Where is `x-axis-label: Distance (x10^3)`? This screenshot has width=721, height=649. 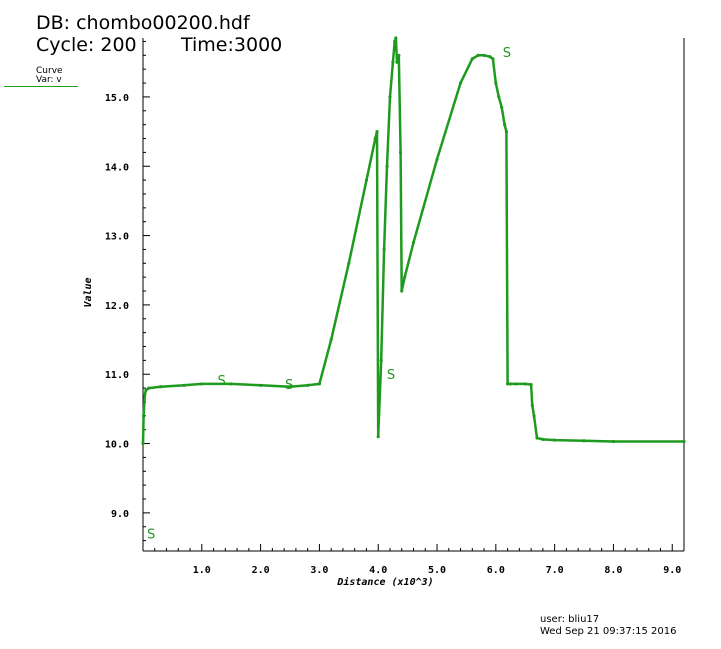 x-axis-label: Distance (x10^3) is located at coordinates (384, 582).